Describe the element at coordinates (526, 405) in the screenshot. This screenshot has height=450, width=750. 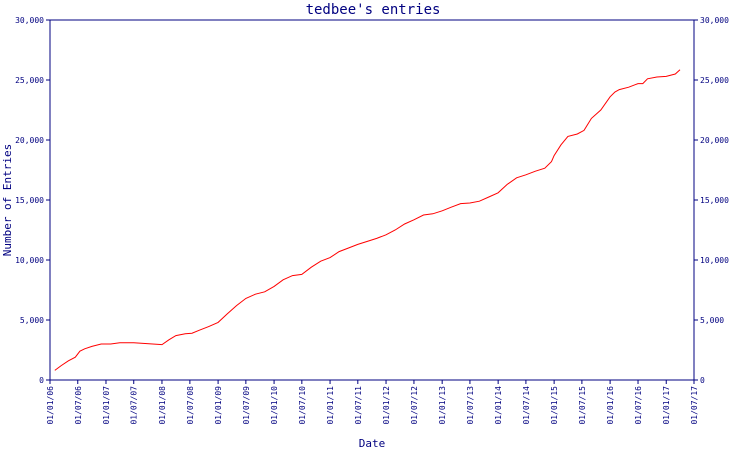
I see `x-tick-label: 01/07/14` at that location.